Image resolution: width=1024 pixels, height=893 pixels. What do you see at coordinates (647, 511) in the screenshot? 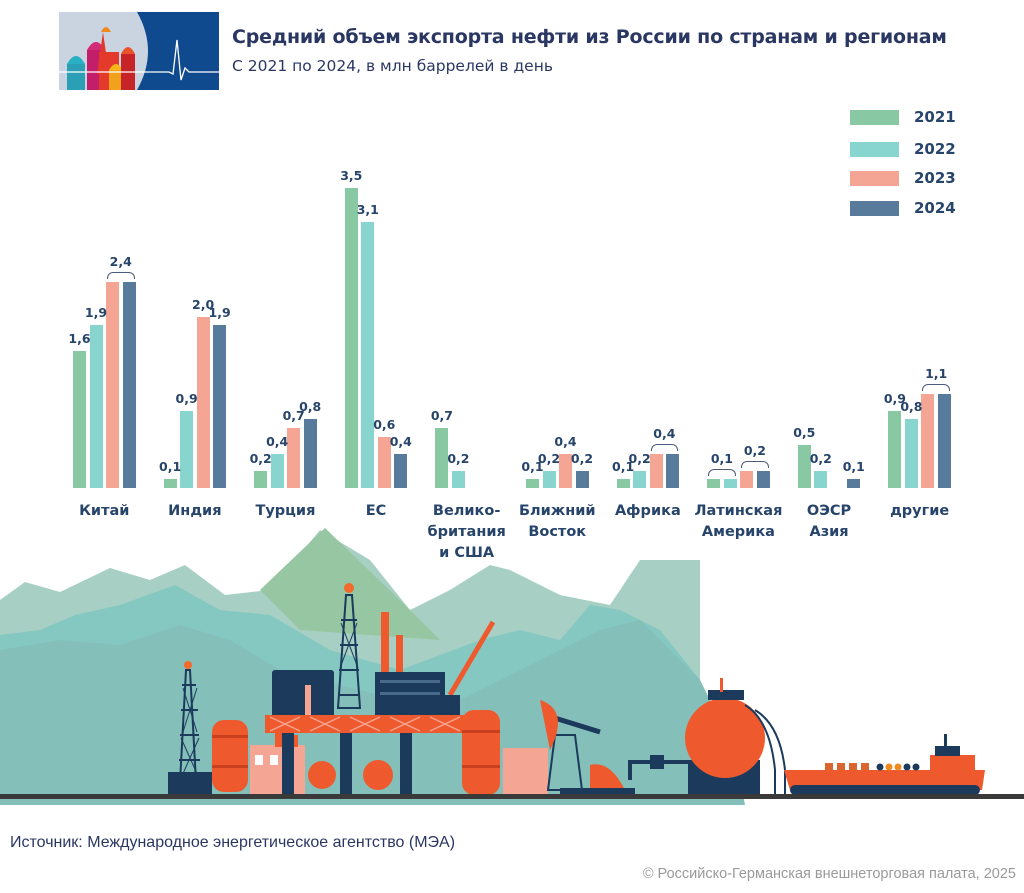
I see `category-label-line: Африка` at bounding box center [647, 511].